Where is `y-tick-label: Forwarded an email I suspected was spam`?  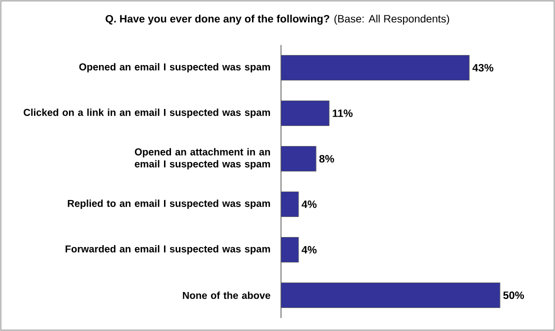 y-tick-label: Forwarded an email I suspected was spam is located at coordinates (168, 249).